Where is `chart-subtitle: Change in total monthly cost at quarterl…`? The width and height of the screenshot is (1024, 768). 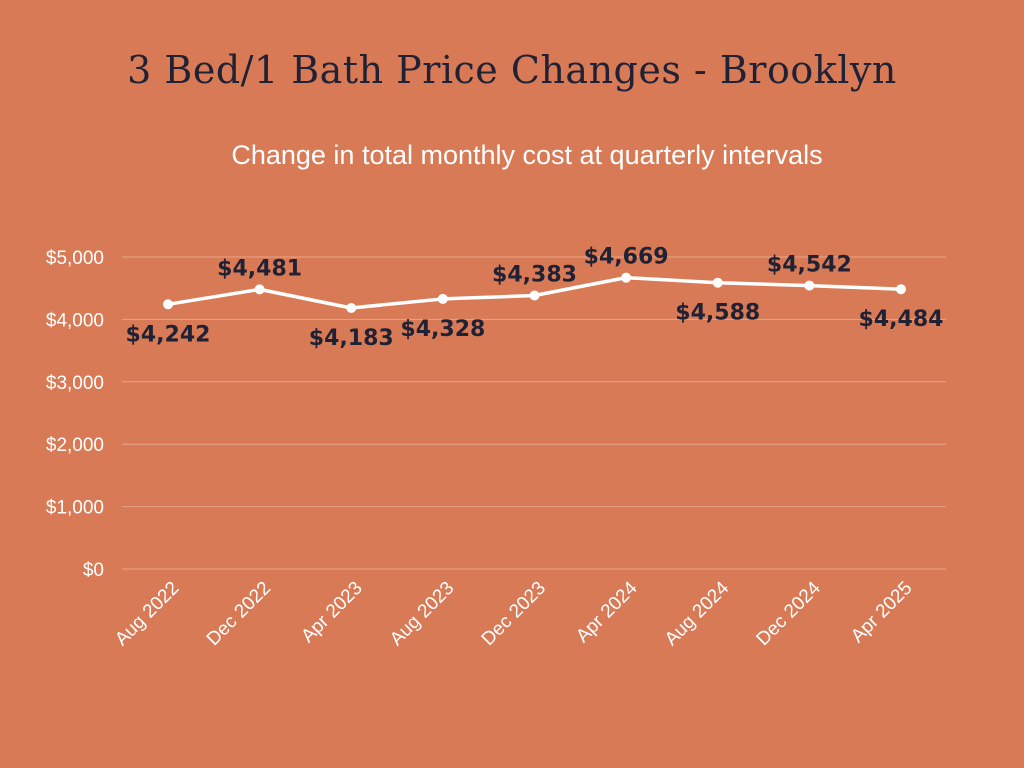
chart-subtitle: Change in total monthly cost at quarterl… is located at coordinates (527, 155).